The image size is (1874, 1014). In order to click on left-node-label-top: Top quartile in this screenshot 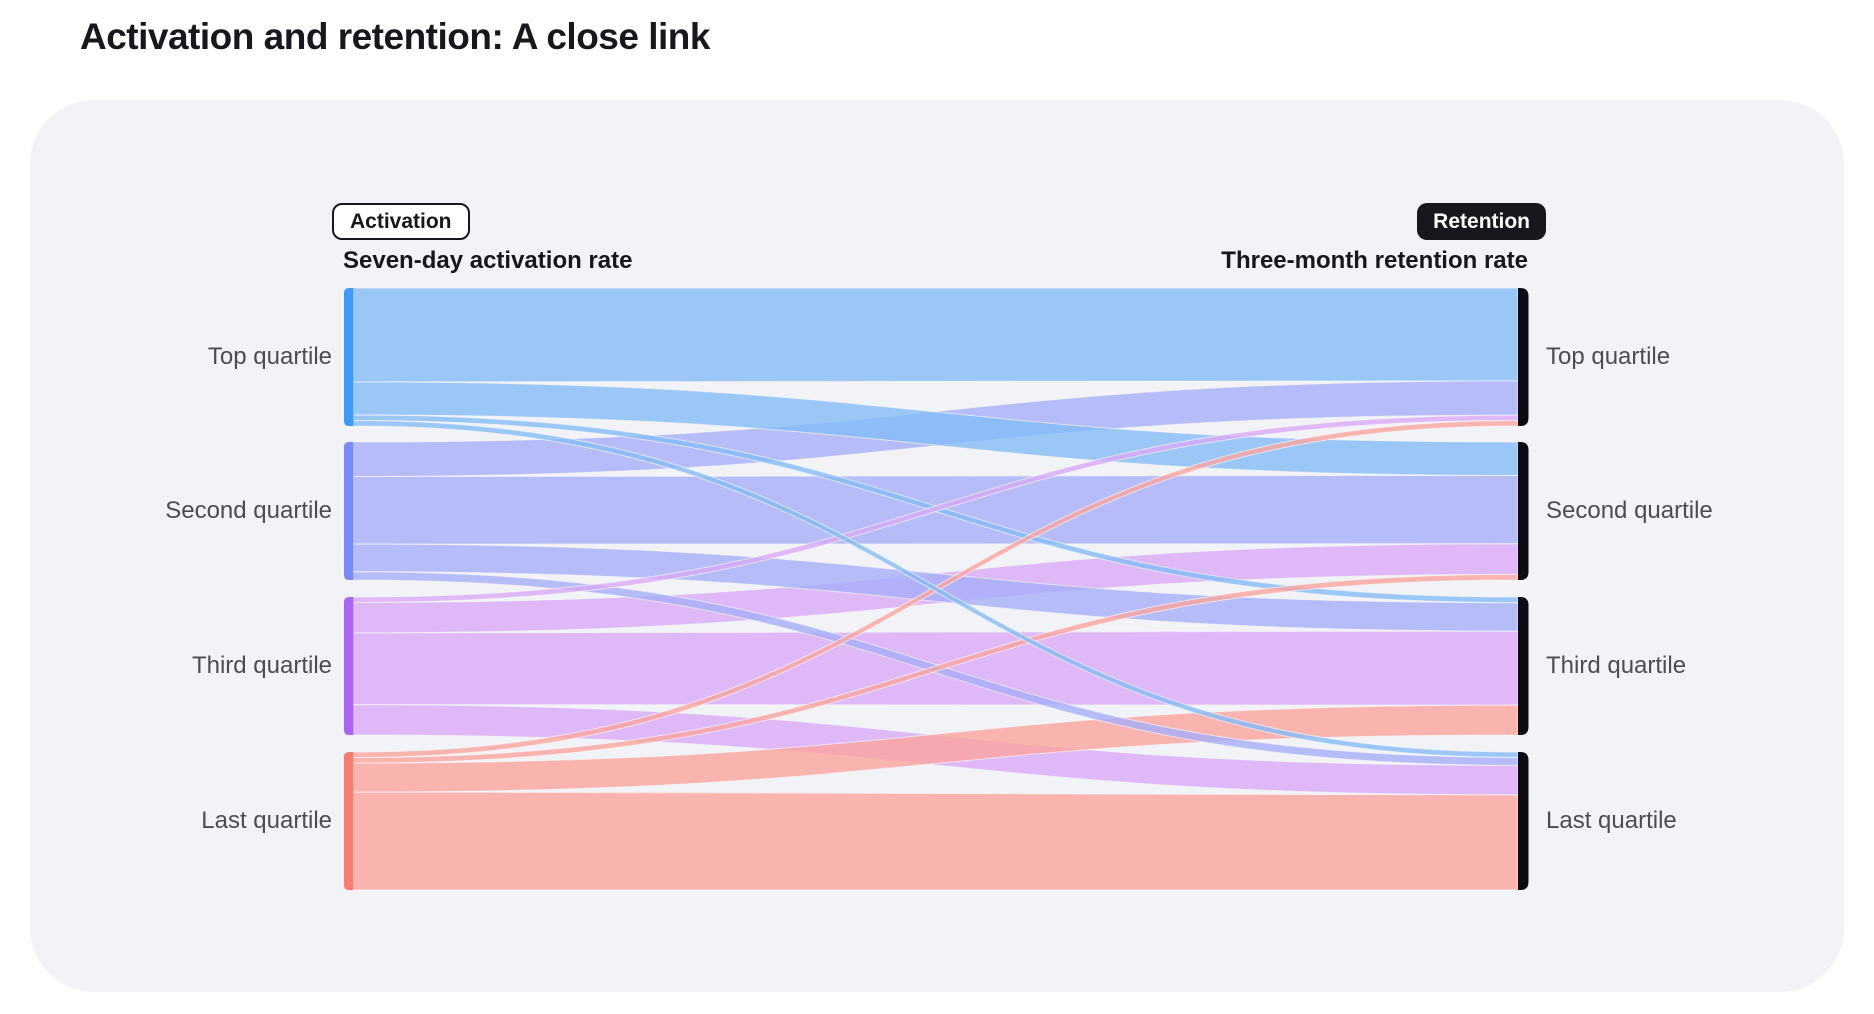, I will do `click(269, 356)`.